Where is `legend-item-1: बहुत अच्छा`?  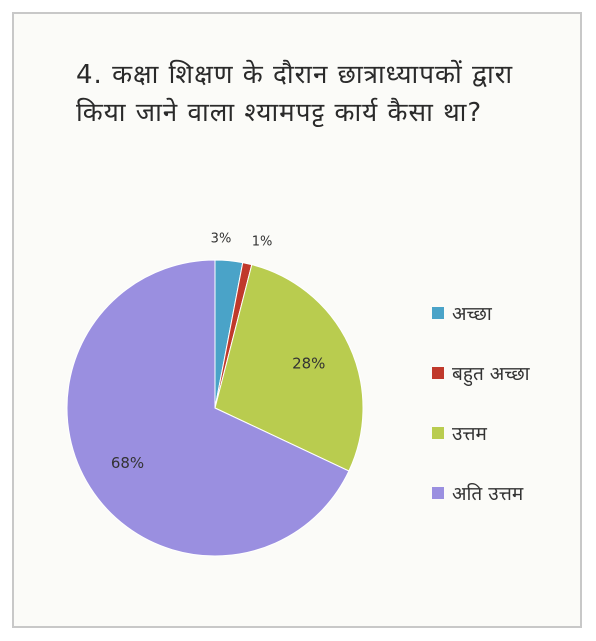 legend-item-1: बहुत अच्छा is located at coordinates (481, 373).